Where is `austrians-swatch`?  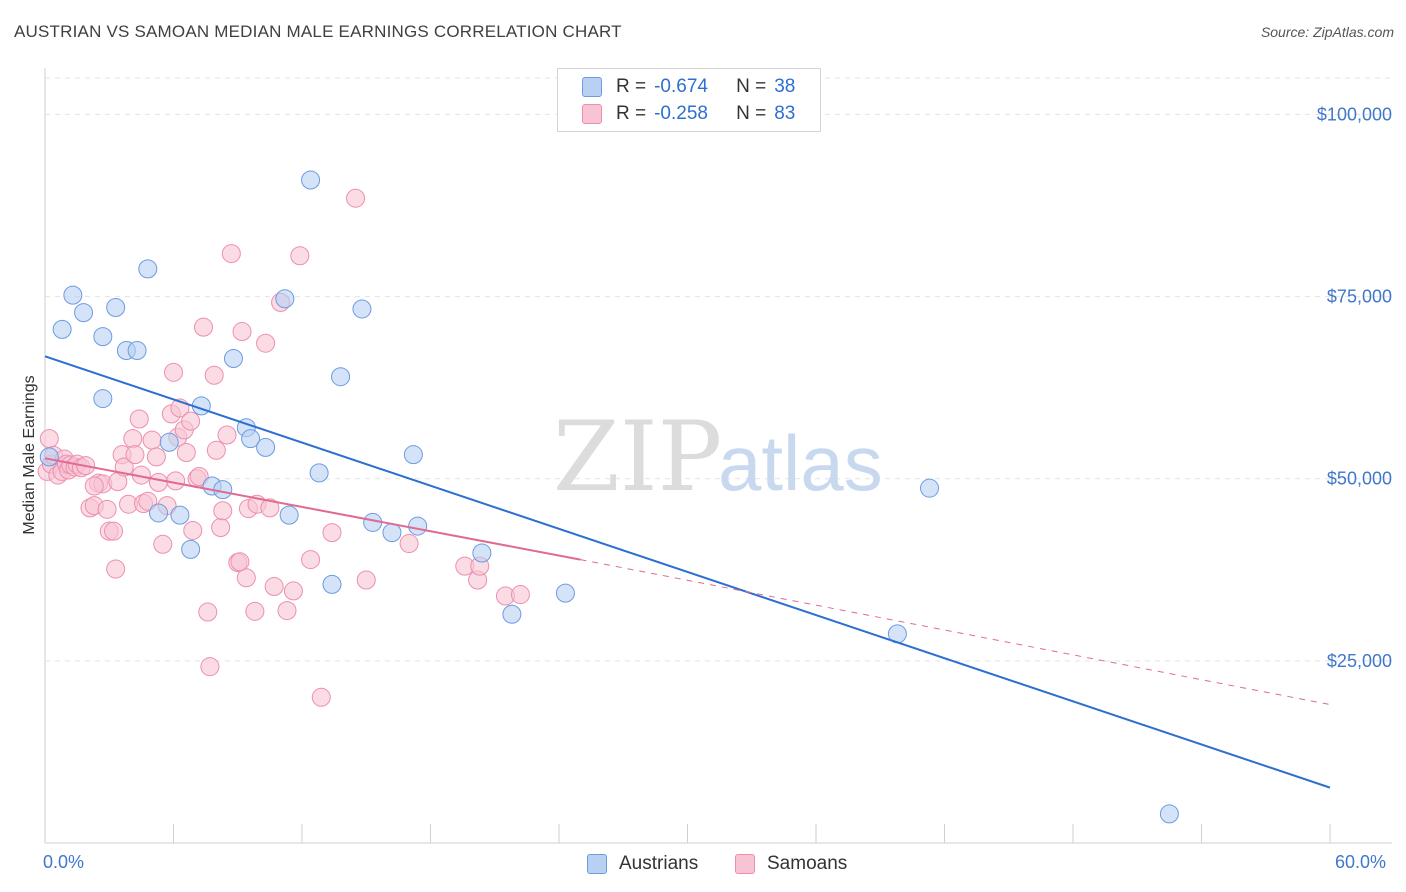 austrians-swatch is located at coordinates (592, 87).